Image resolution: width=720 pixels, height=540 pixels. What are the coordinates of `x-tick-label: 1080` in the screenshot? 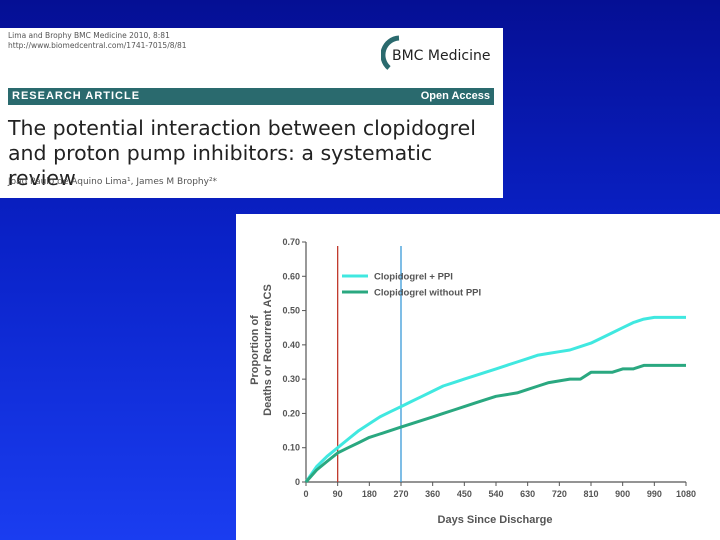 It's located at (686, 494).